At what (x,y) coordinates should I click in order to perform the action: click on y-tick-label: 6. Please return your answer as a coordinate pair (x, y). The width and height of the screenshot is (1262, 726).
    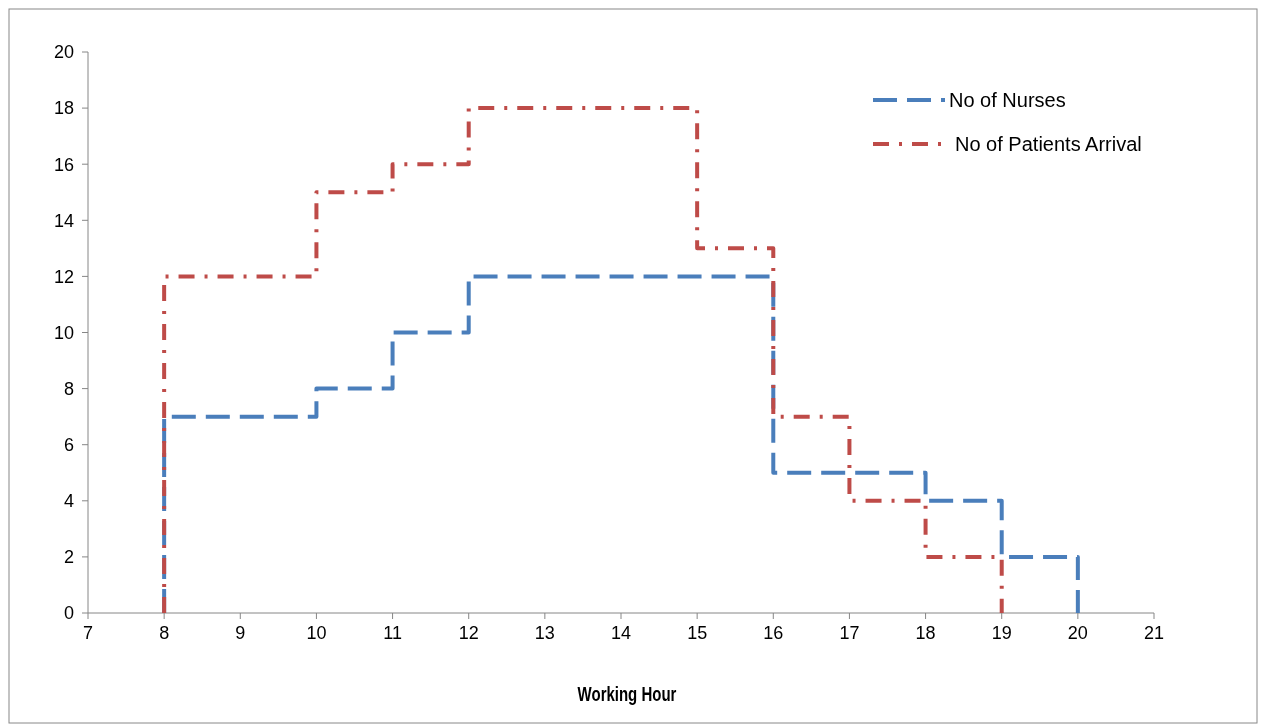
    Looking at the image, I should click on (68, 445).